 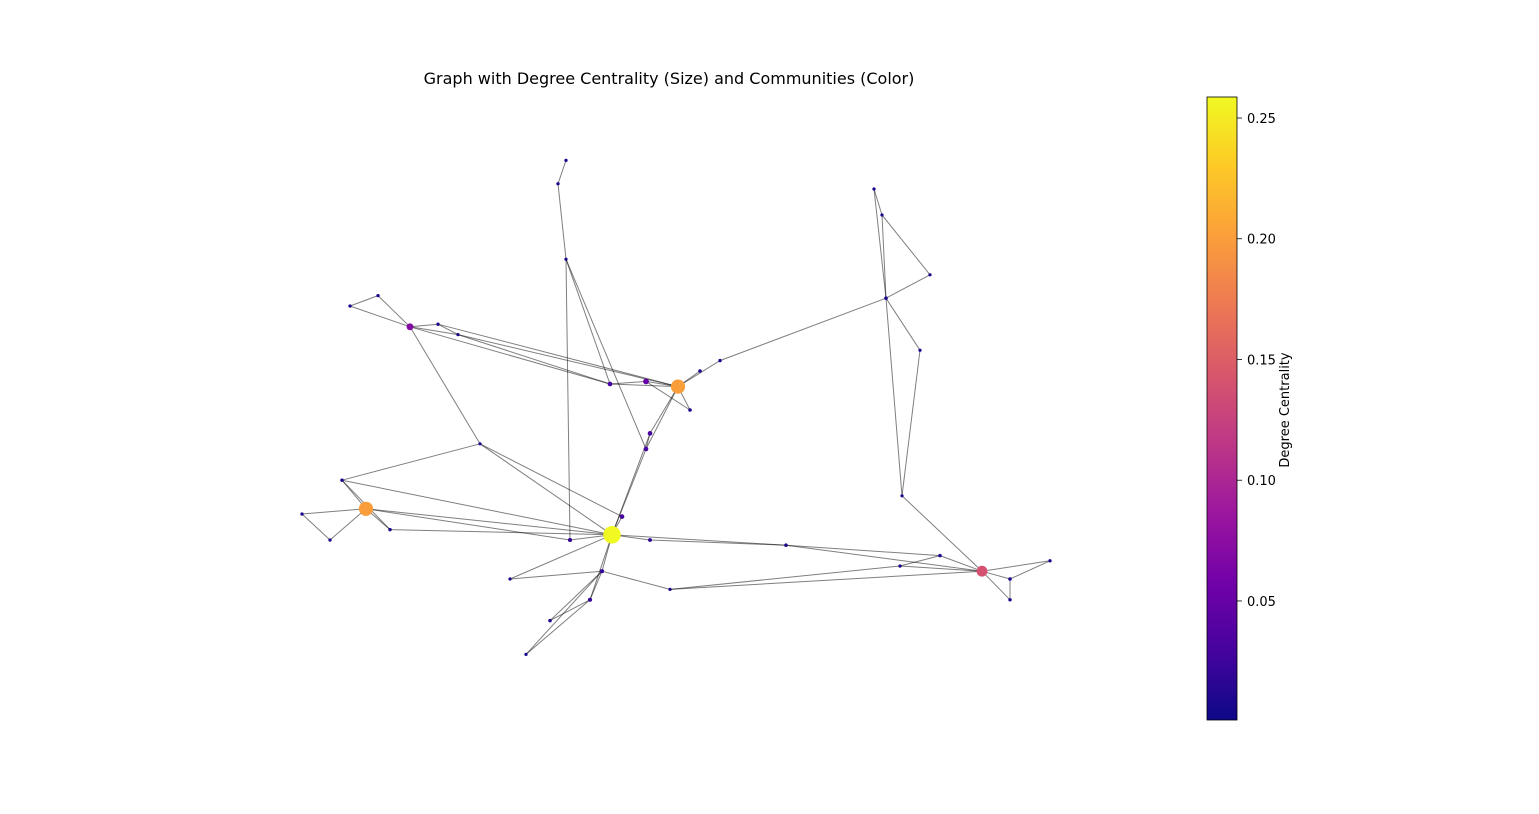 I want to click on colorbar-label: Degree Centrality, so click(x=1285, y=409).